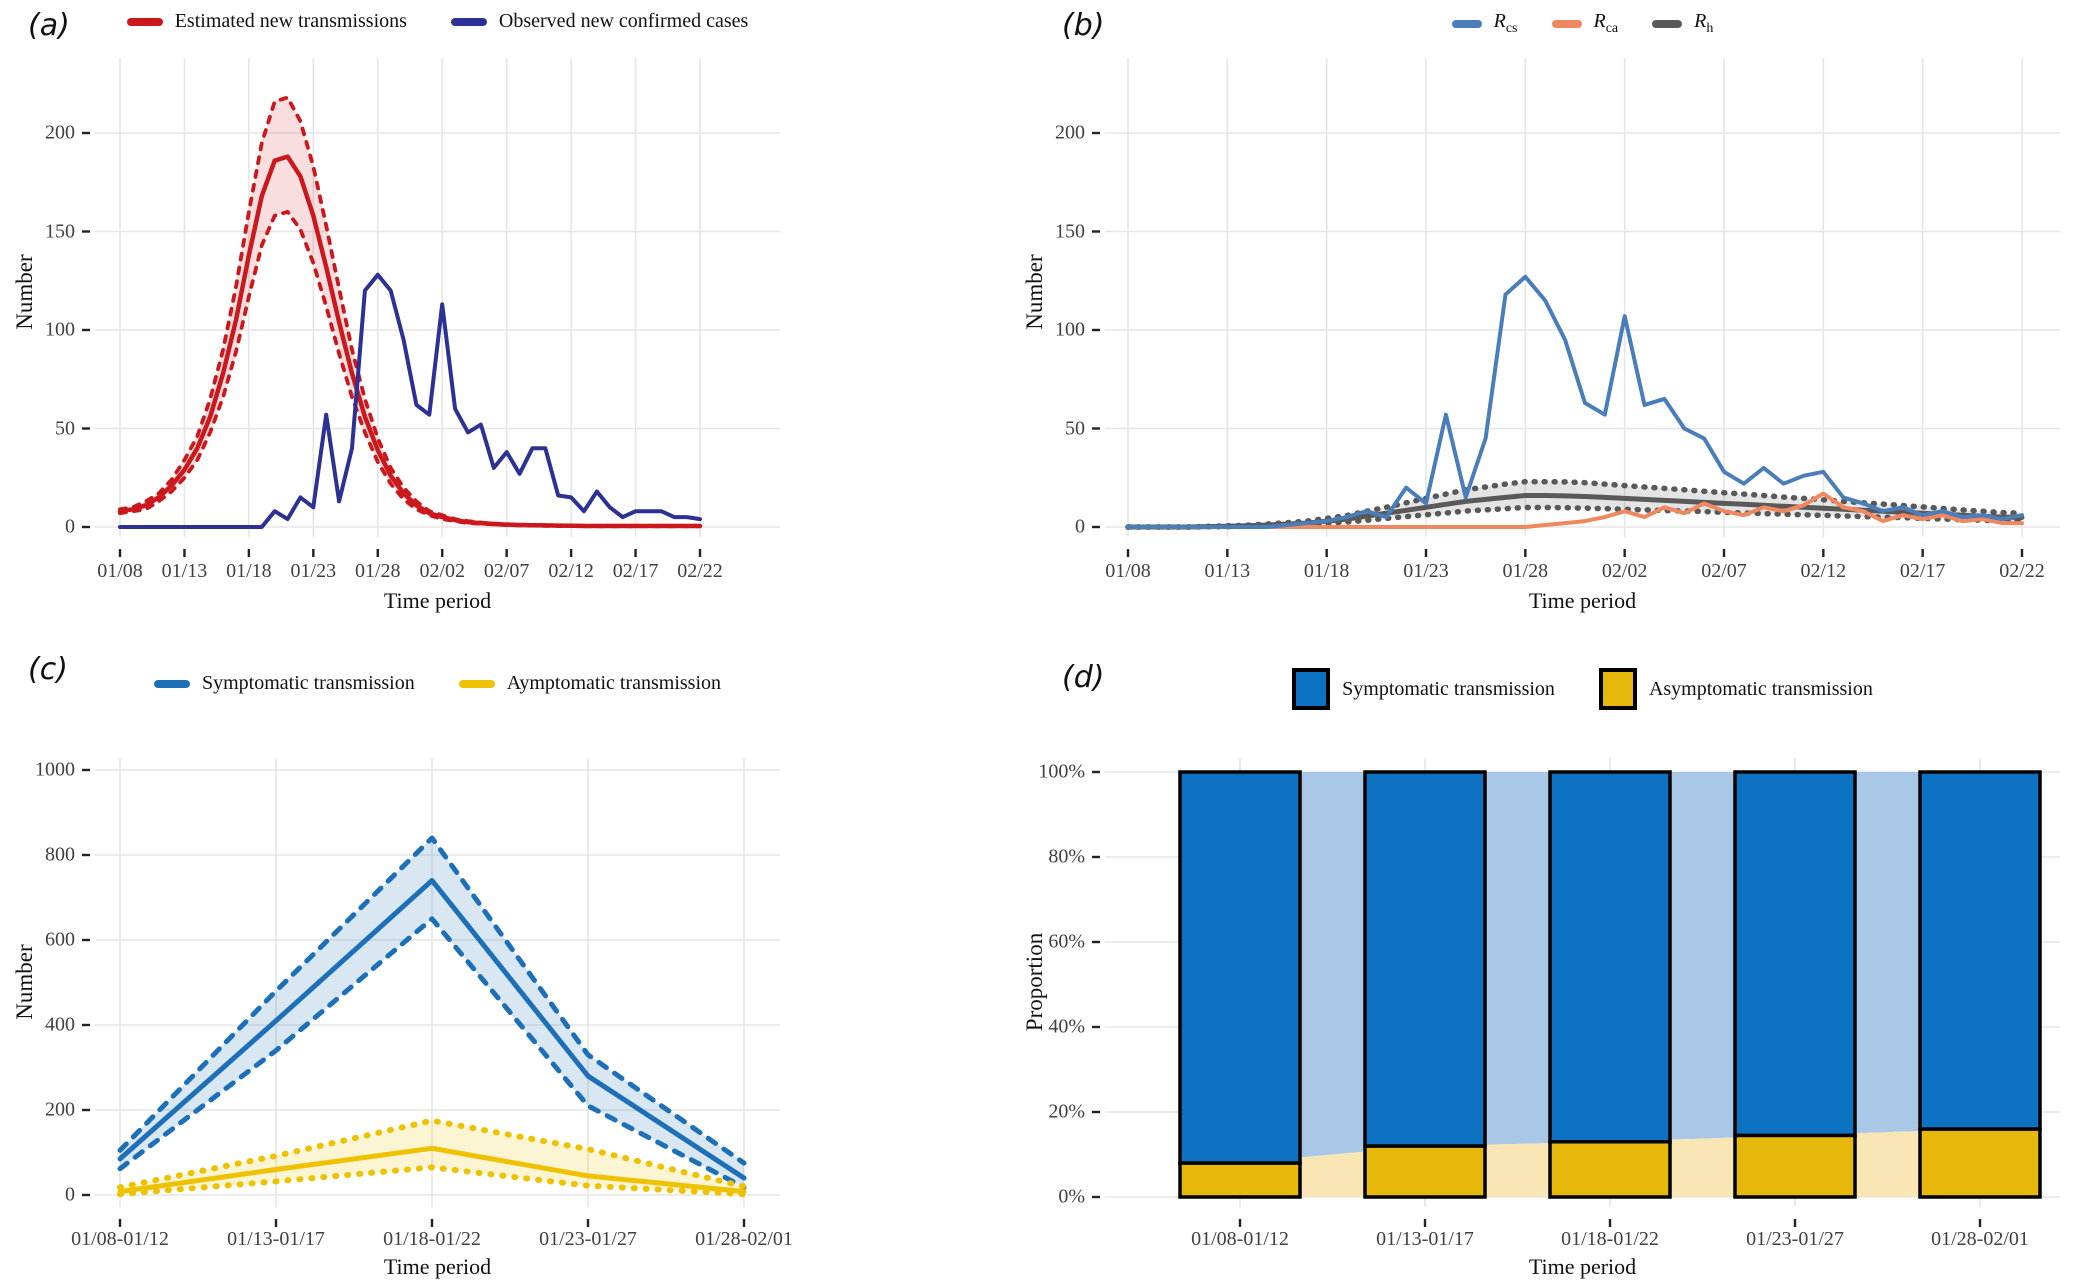 The width and height of the screenshot is (2075, 1284). What do you see at coordinates (1066, 1026) in the screenshot?
I see `y-tick-label: 40%` at bounding box center [1066, 1026].